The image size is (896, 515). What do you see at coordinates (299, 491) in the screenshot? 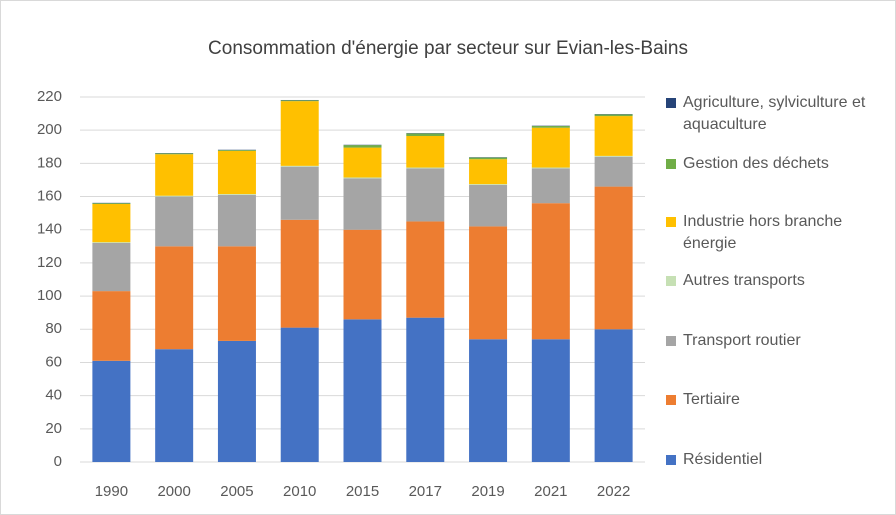
I see `x-tick-label: 2010` at bounding box center [299, 491].